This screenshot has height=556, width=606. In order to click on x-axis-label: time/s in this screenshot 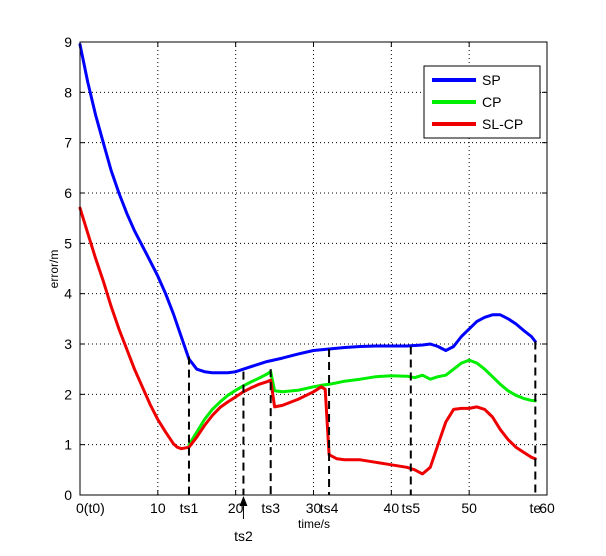, I will do `click(314, 524)`.